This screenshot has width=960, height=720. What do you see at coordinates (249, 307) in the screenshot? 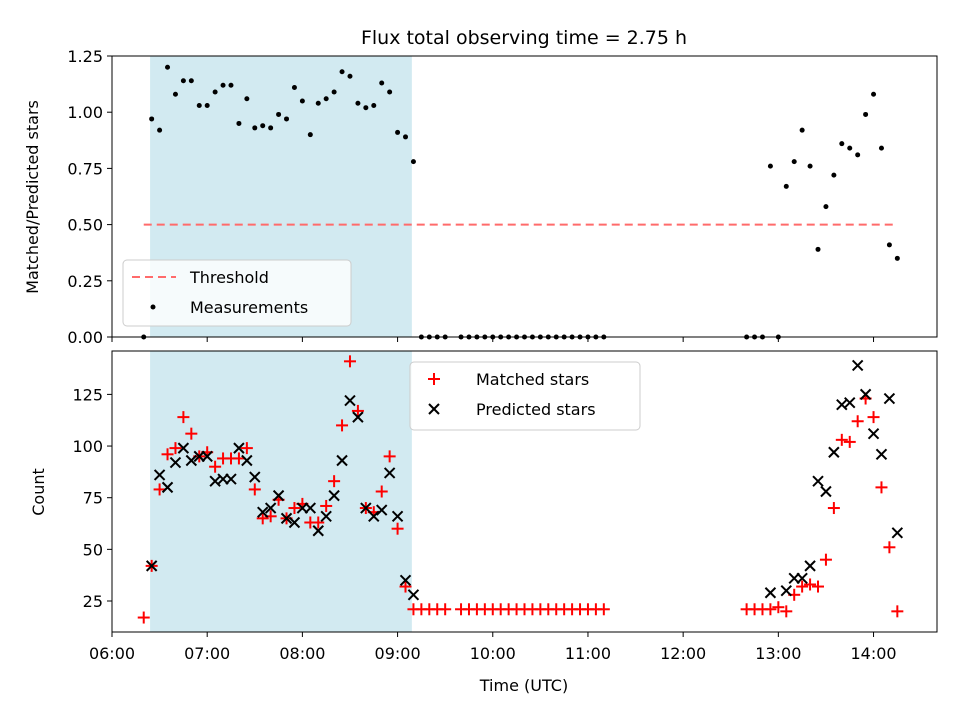
I see `legend-measurement-label: Measurements` at bounding box center [249, 307].